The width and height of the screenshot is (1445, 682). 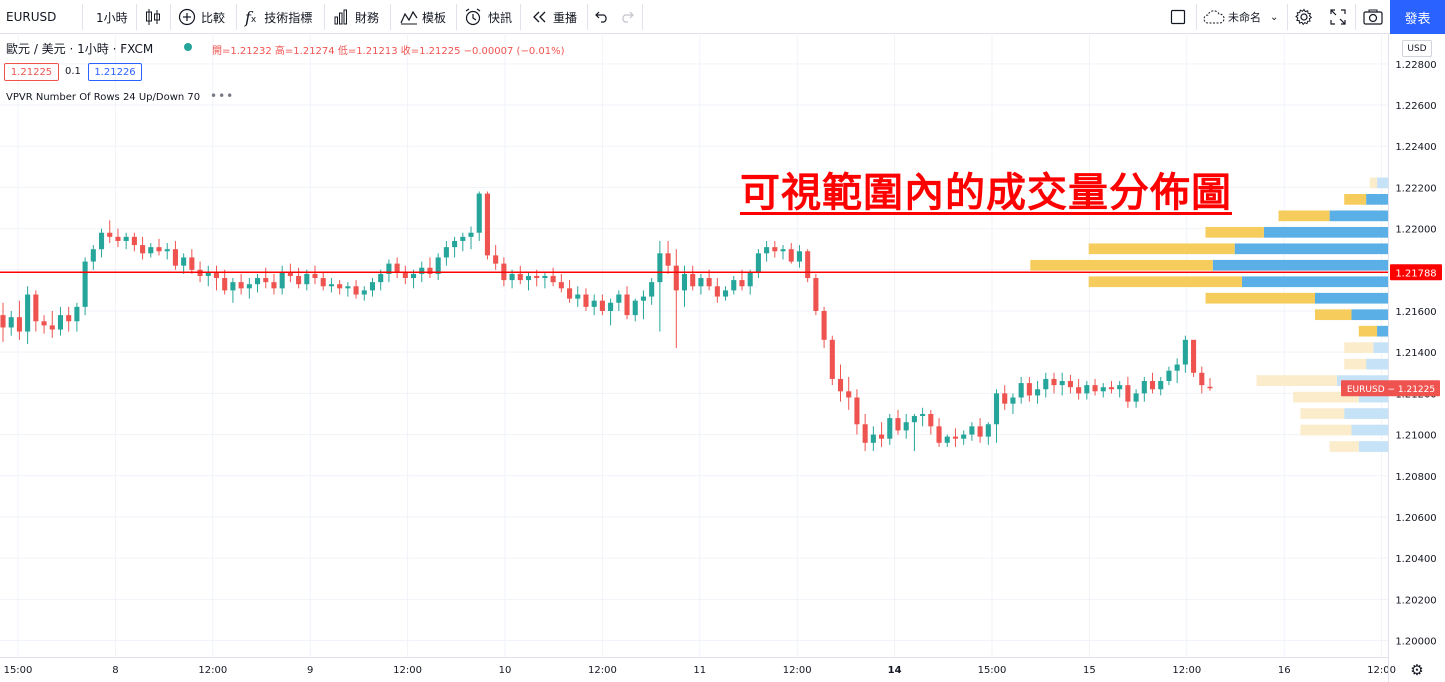 I want to click on market-status-dot, so click(x=188, y=47).